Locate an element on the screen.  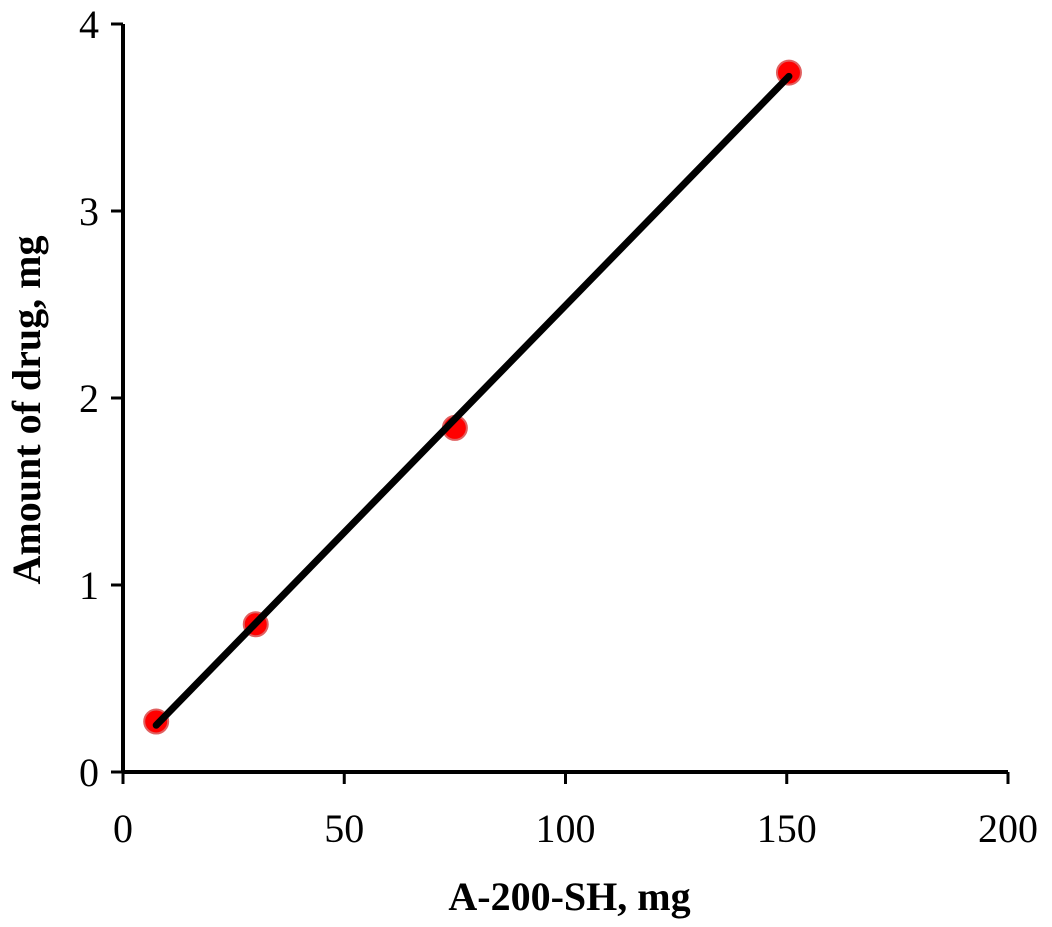
x-axis-title: A-200-SH, mg is located at coordinates (569, 896).